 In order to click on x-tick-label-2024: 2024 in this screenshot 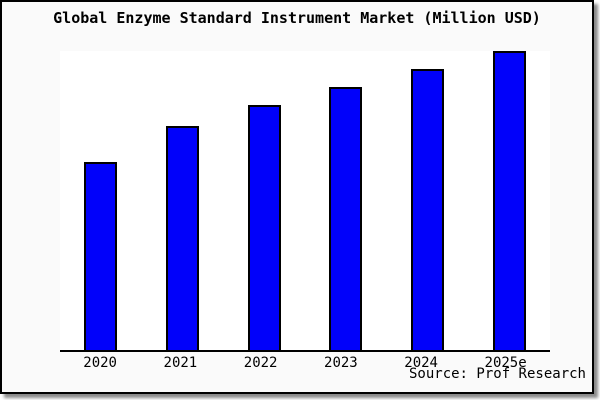, I will do `click(421, 363)`.